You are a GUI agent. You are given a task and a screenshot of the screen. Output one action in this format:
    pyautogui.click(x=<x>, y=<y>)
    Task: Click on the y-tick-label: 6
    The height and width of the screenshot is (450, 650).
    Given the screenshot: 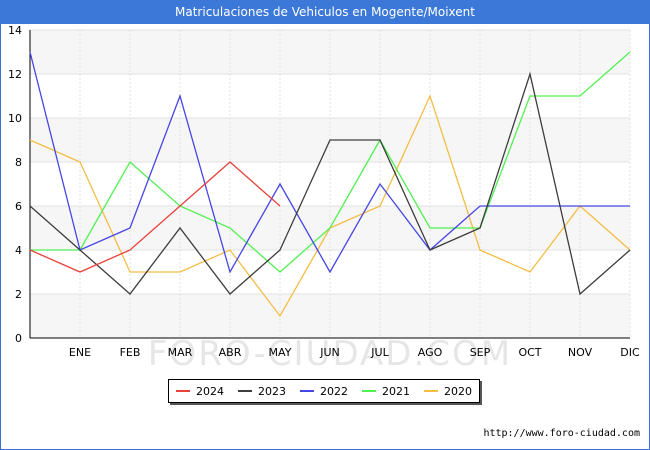 What is the action you would take?
    pyautogui.click(x=18, y=206)
    